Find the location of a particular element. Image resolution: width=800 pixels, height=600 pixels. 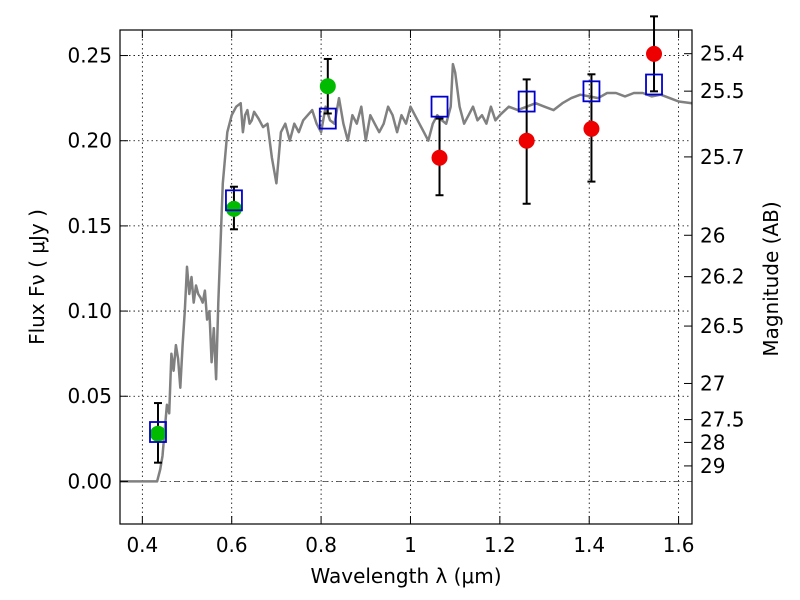

y-axis-label: Flux Fν ( μJy ) is located at coordinates (37, 277).